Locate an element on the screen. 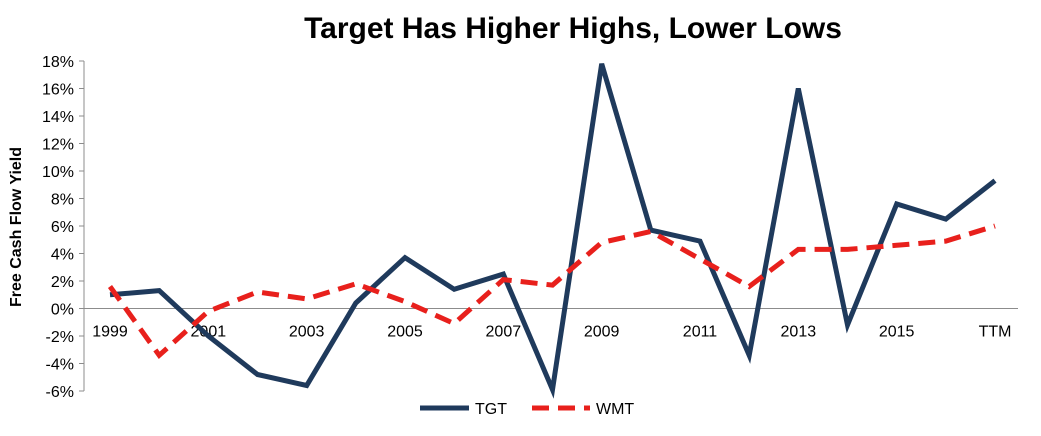 Image resolution: width=1041 pixels, height=436 pixels. x-tick-label: 1999 is located at coordinates (110, 332).